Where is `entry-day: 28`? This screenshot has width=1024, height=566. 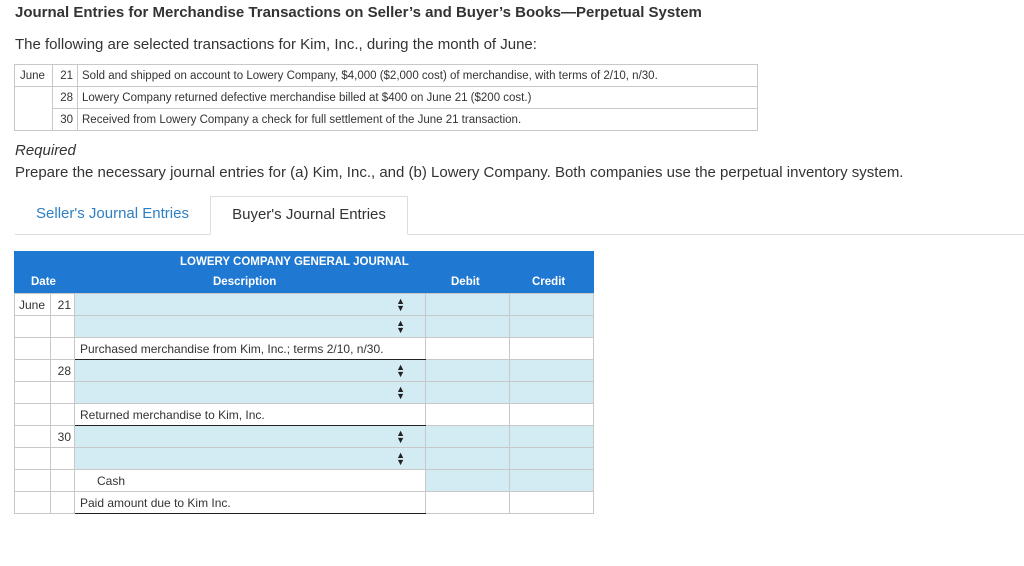
entry-day: 28 is located at coordinates (62, 370).